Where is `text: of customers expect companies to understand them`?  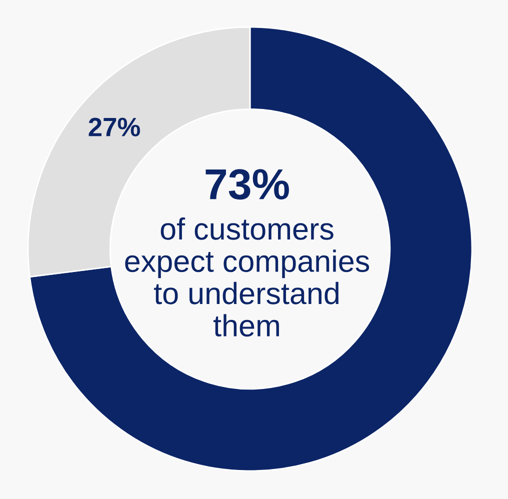 text: of customers expect companies to understand them is located at coordinates (247, 277).